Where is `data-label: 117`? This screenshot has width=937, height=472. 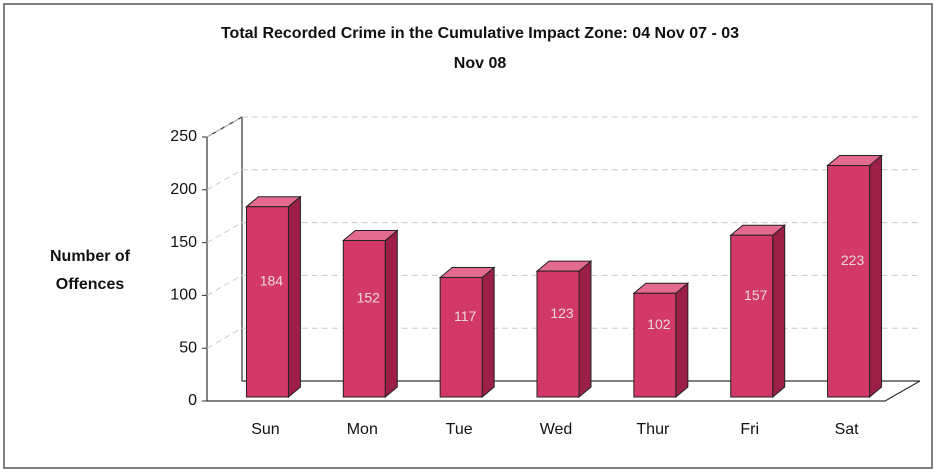 data-label: 117 is located at coordinates (465, 316).